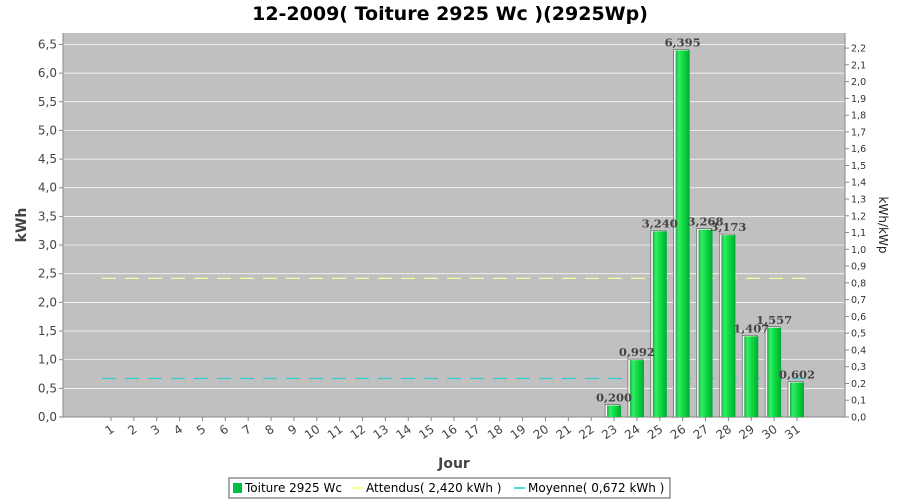 This screenshot has width=900, height=504. Describe the element at coordinates (858, 384) in the screenshot. I see `y2-tick-label: 0,2` at that location.